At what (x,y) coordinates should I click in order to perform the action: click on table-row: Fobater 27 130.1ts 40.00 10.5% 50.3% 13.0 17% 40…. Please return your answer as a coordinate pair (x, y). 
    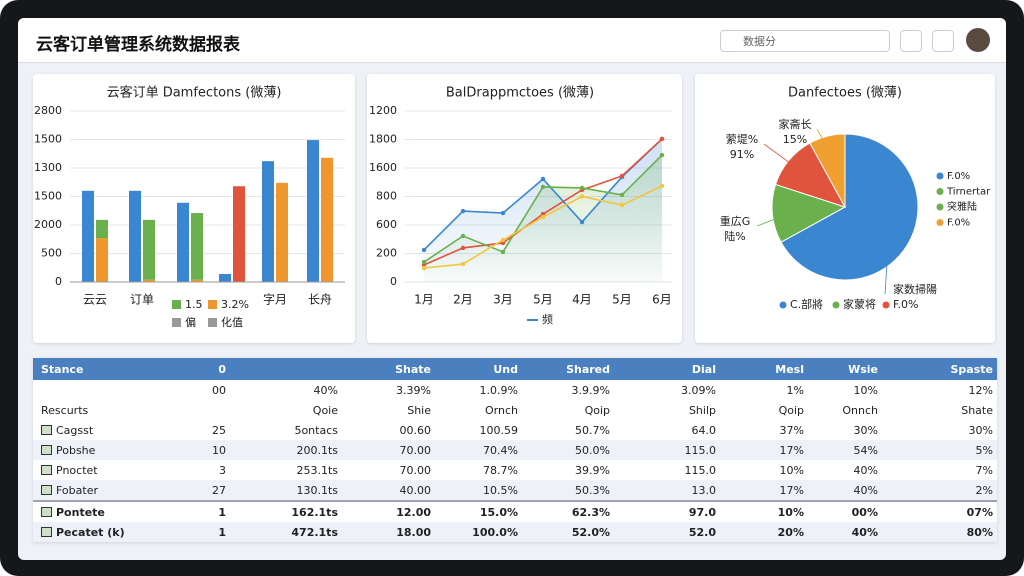
    Looking at the image, I should click on (515, 490).